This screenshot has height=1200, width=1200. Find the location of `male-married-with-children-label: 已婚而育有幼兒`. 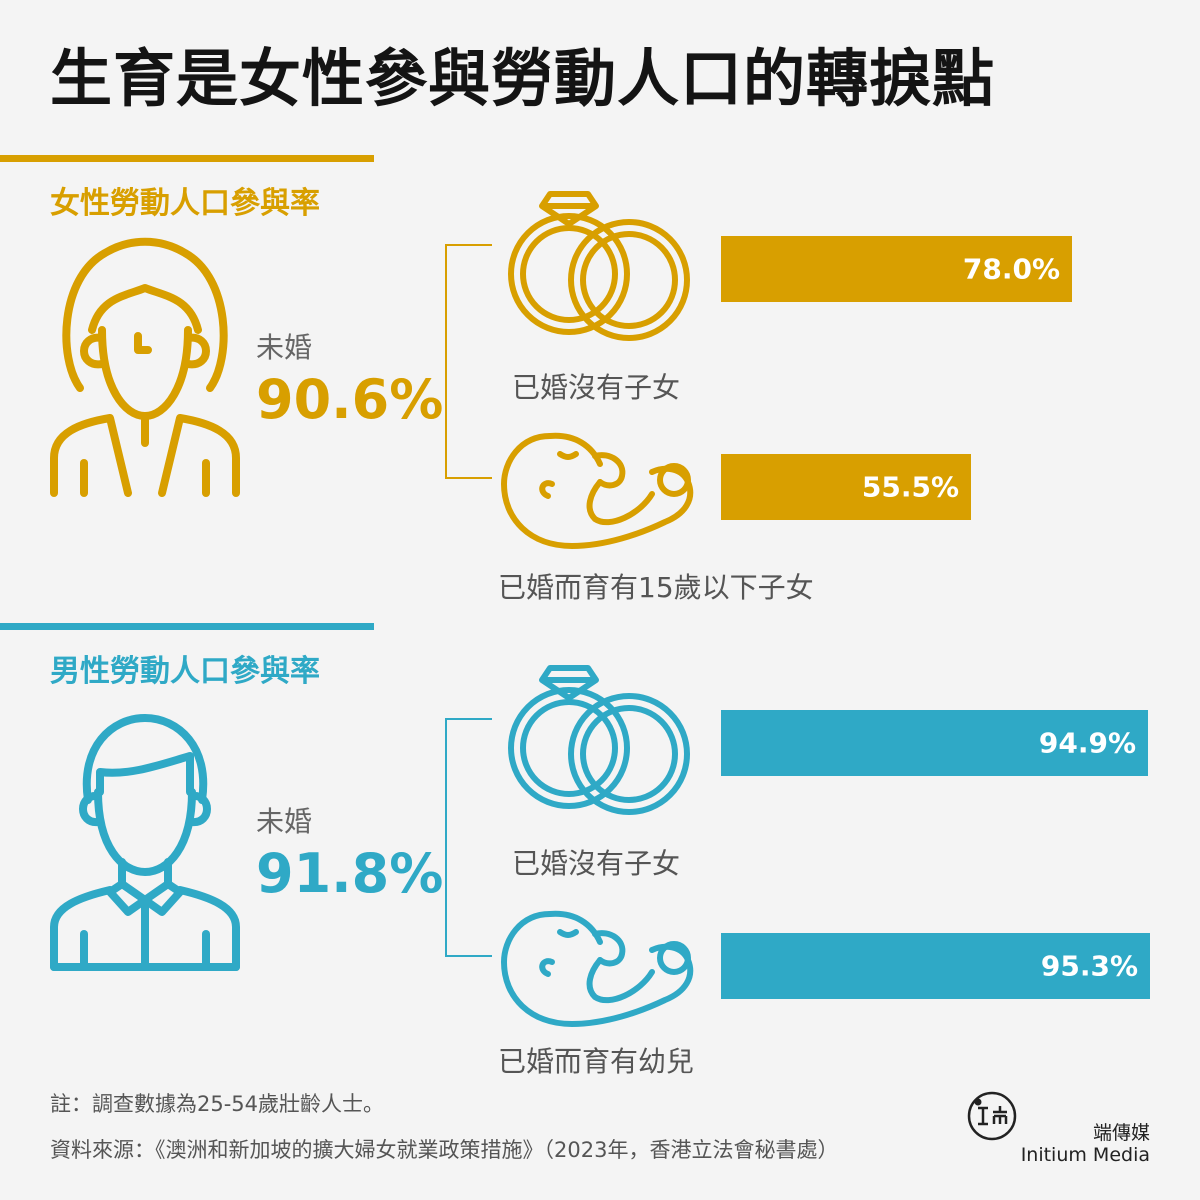

male-married-with-children-label: 已婚而育有幼兒 is located at coordinates (596, 1061).